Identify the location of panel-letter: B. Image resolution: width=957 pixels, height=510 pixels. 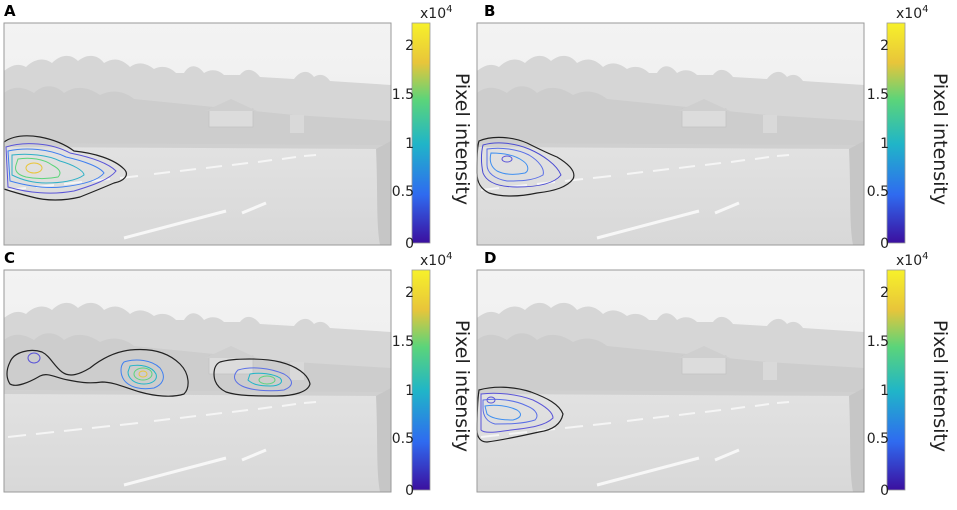
(489, 11).